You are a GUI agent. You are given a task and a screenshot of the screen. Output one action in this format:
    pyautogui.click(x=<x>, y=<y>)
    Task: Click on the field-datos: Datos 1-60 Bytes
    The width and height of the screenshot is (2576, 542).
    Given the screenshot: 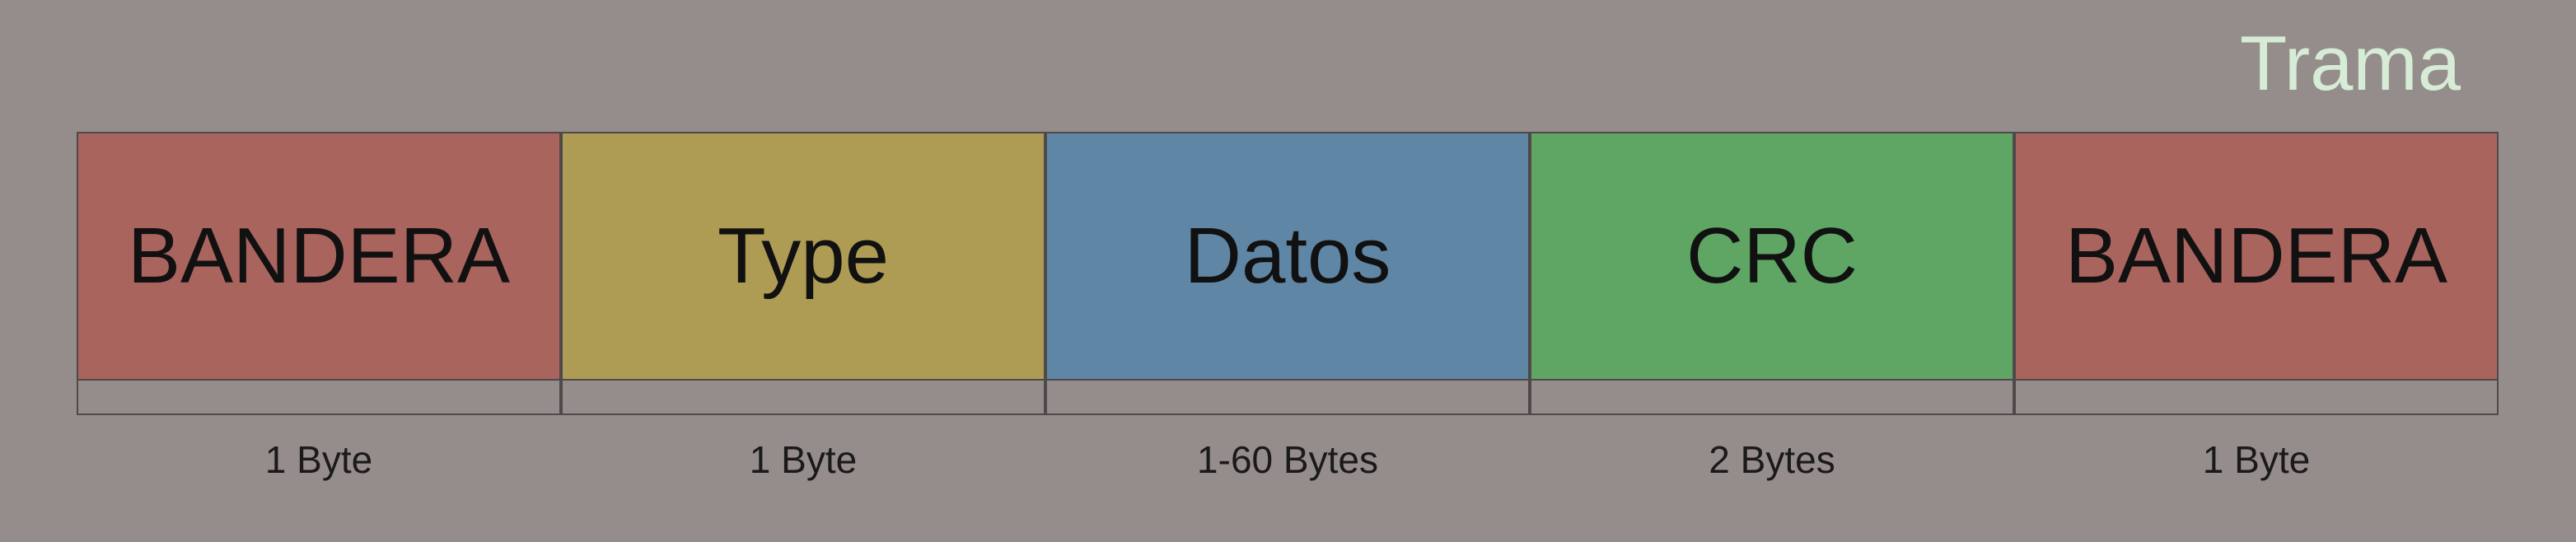 What is the action you would take?
    pyautogui.click(x=1287, y=308)
    